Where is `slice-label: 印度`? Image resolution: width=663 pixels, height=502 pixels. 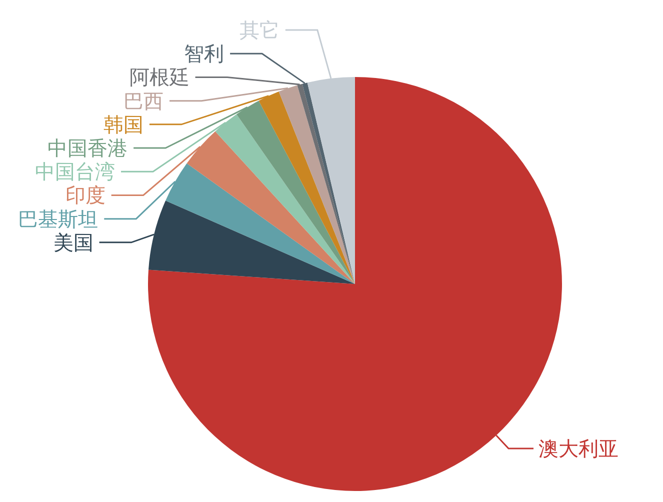 slice-label: 印度 is located at coordinates (85, 195).